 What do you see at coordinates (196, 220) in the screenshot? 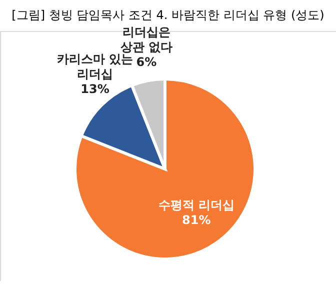
I see `data-label: 81%` at bounding box center [196, 220].